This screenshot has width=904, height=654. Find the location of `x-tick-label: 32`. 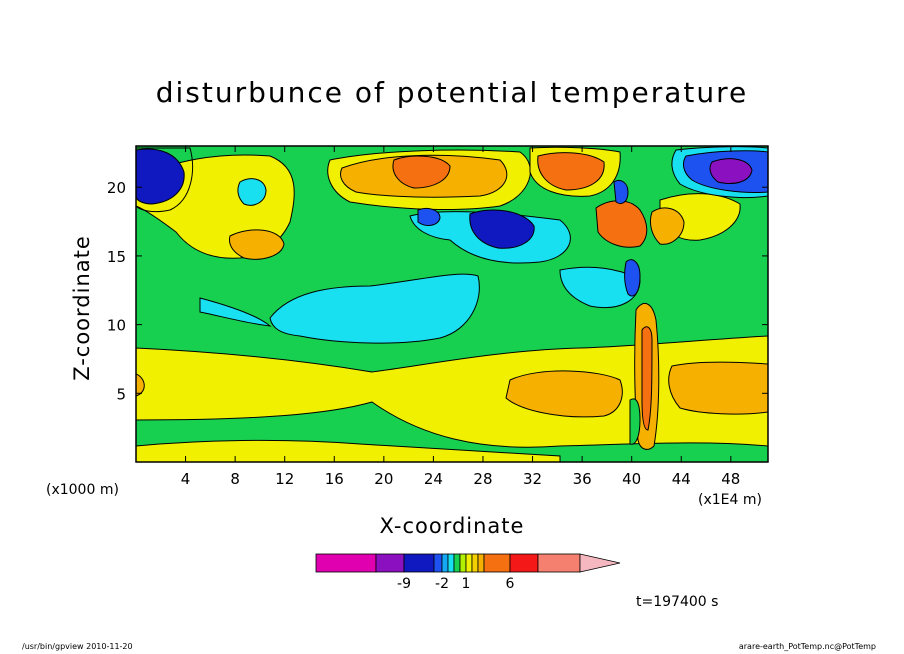

x-tick-label: 32 is located at coordinates (532, 479).